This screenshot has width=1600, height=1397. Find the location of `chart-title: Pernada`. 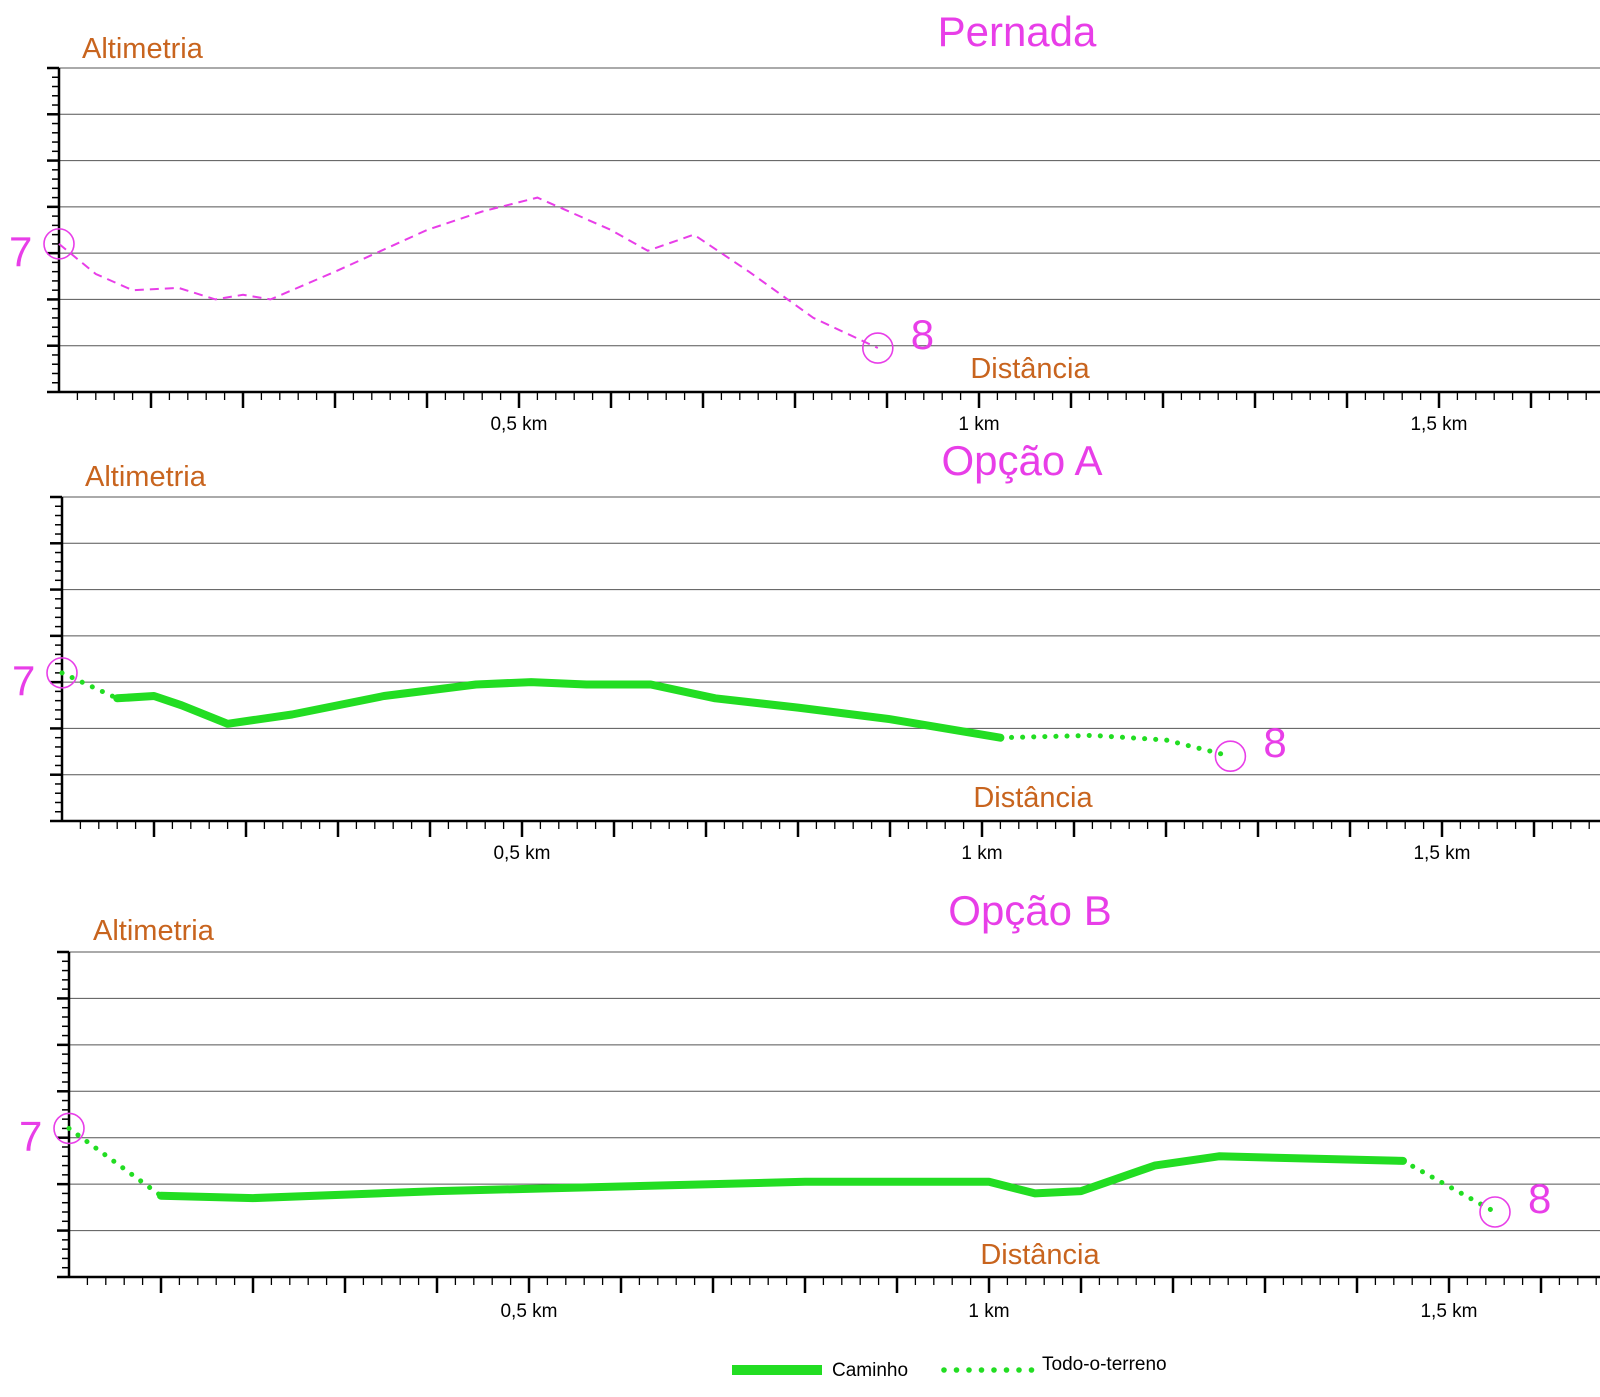

chart-title: Pernada is located at coordinates (1017, 31).